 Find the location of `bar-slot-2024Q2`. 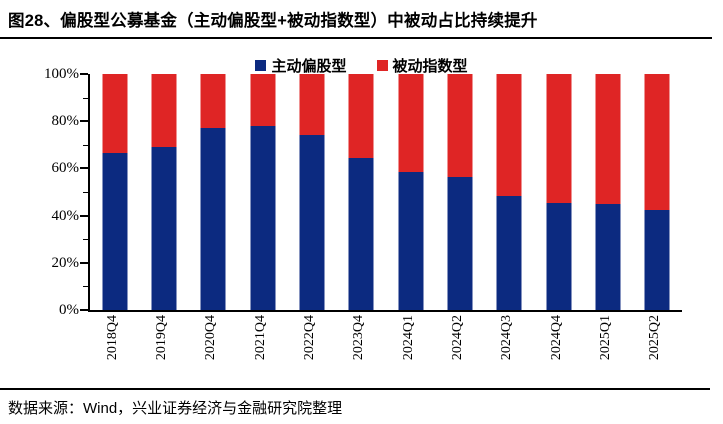

bar-slot-2024Q2 is located at coordinates (459, 192).